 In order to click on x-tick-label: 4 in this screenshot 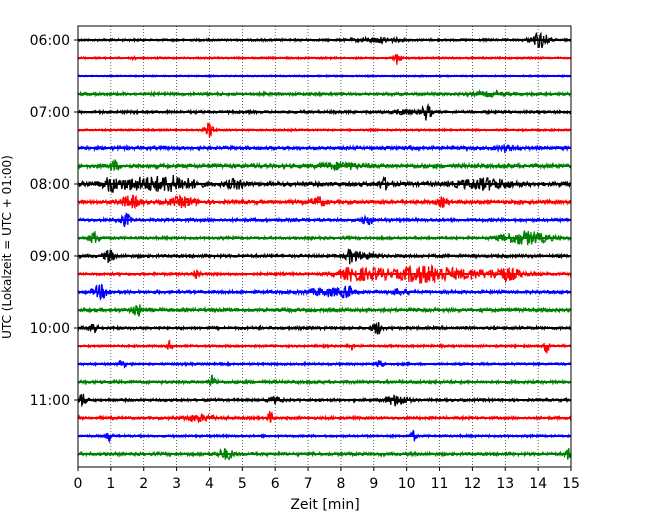, I will do `click(209, 484)`.